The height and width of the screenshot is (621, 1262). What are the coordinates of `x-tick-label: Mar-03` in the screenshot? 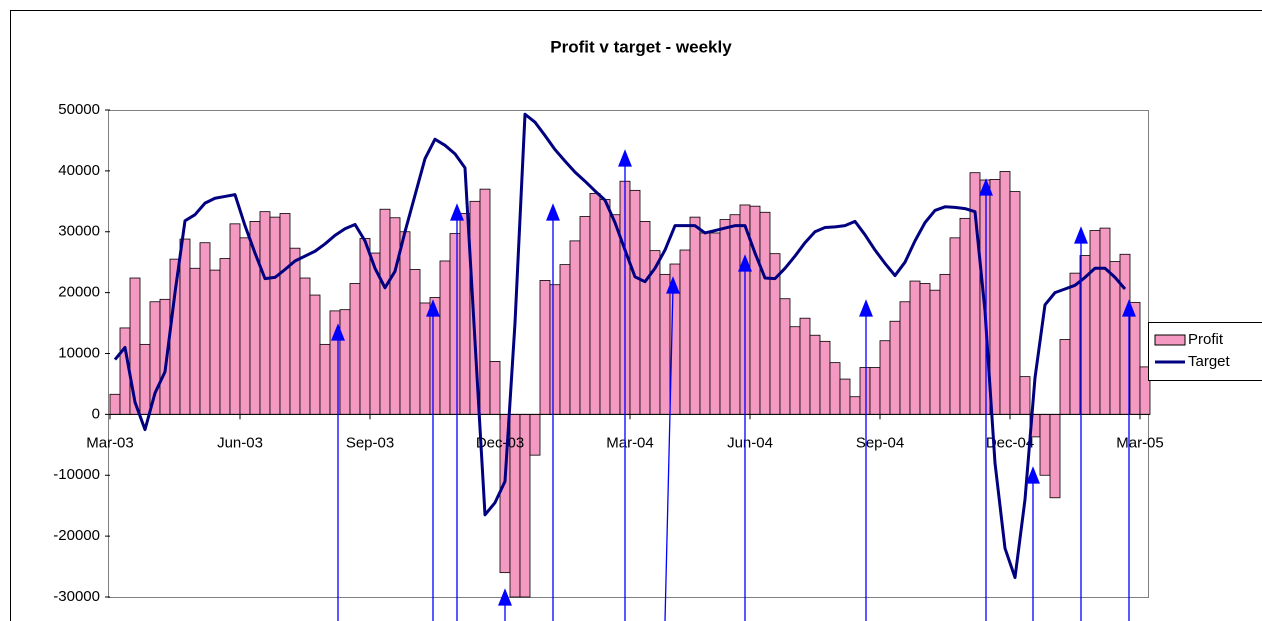 It's located at (110, 442).